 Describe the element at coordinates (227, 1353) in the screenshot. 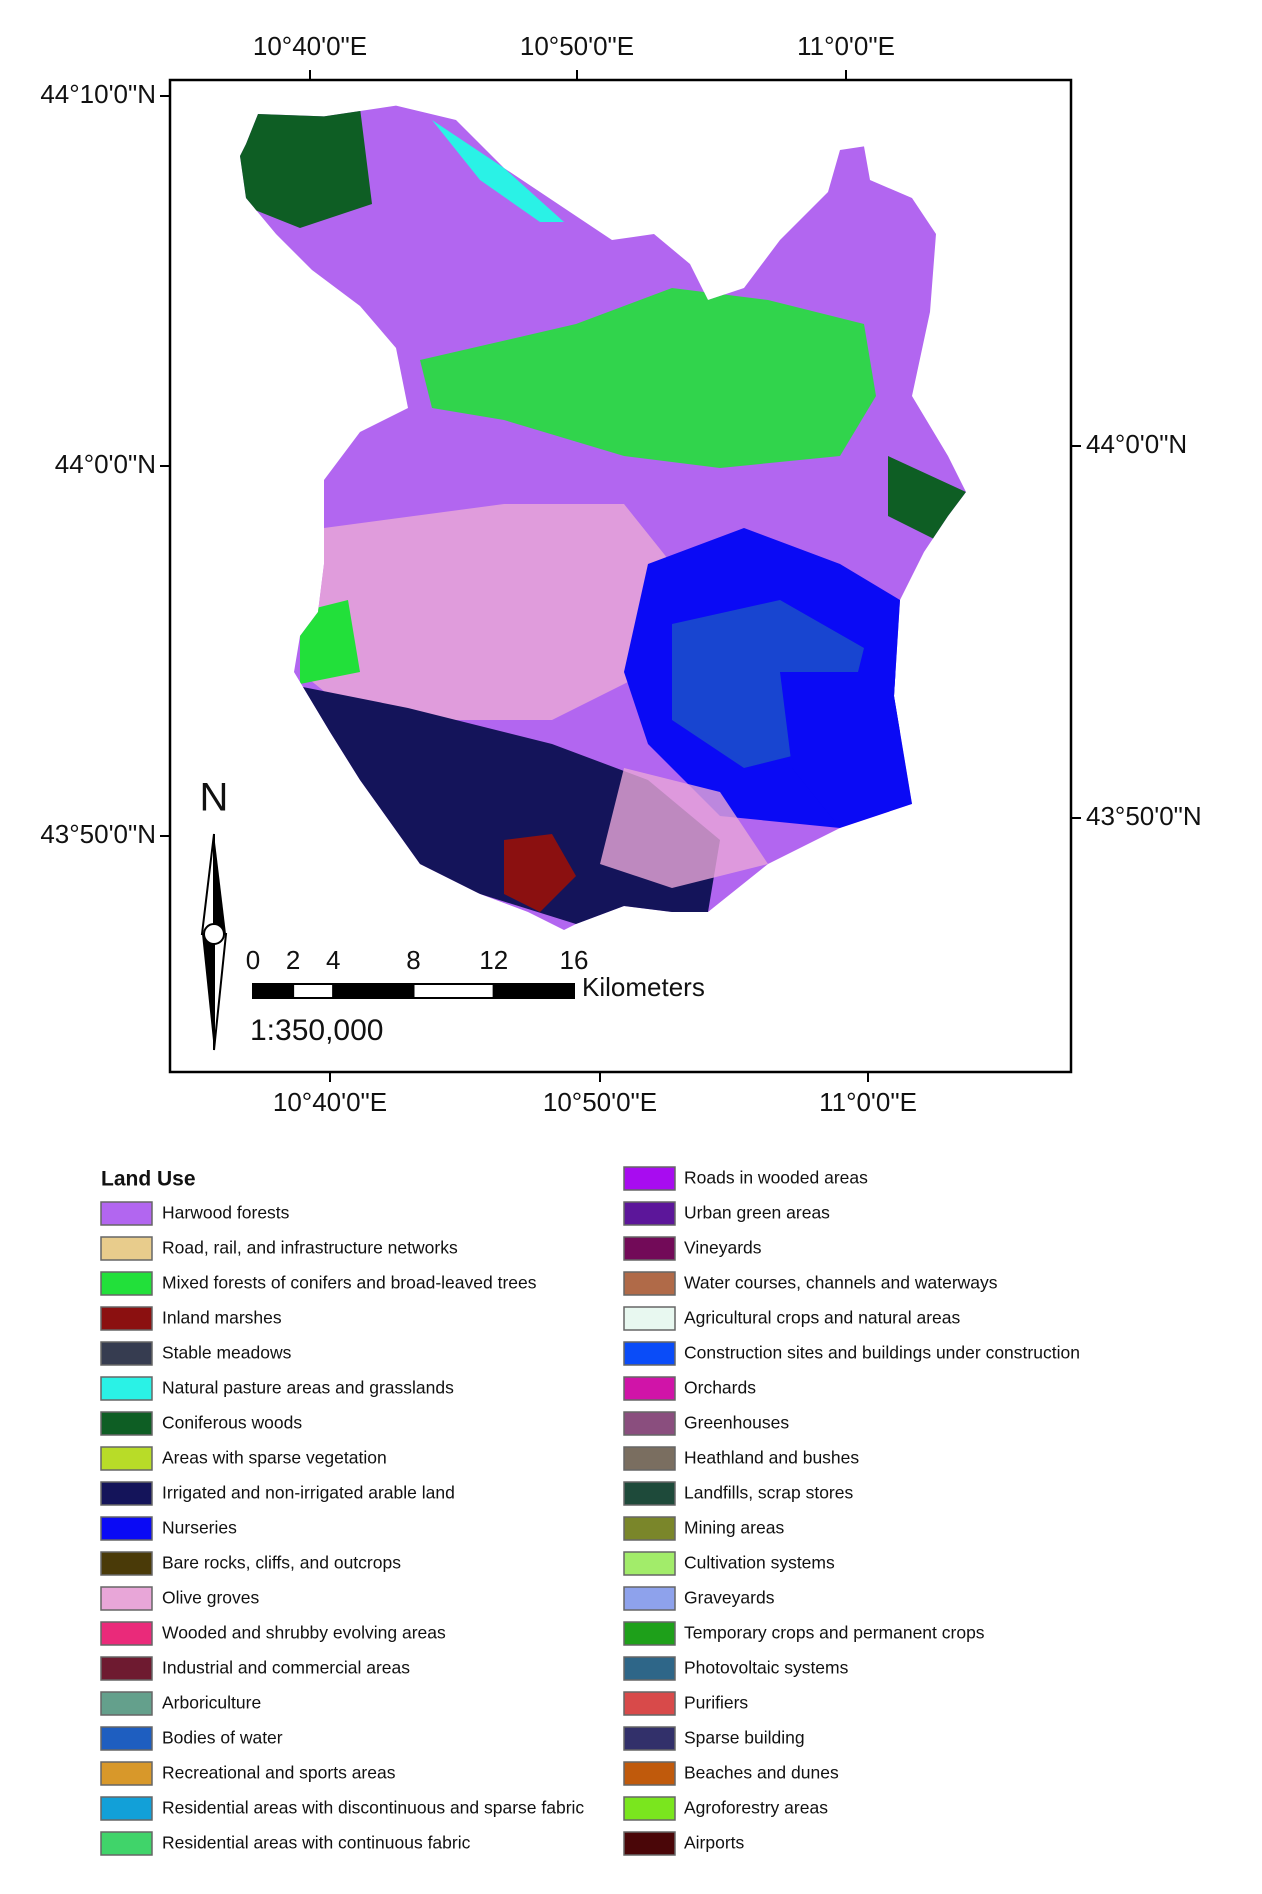

I see `legend-label: Stable meadows` at that location.